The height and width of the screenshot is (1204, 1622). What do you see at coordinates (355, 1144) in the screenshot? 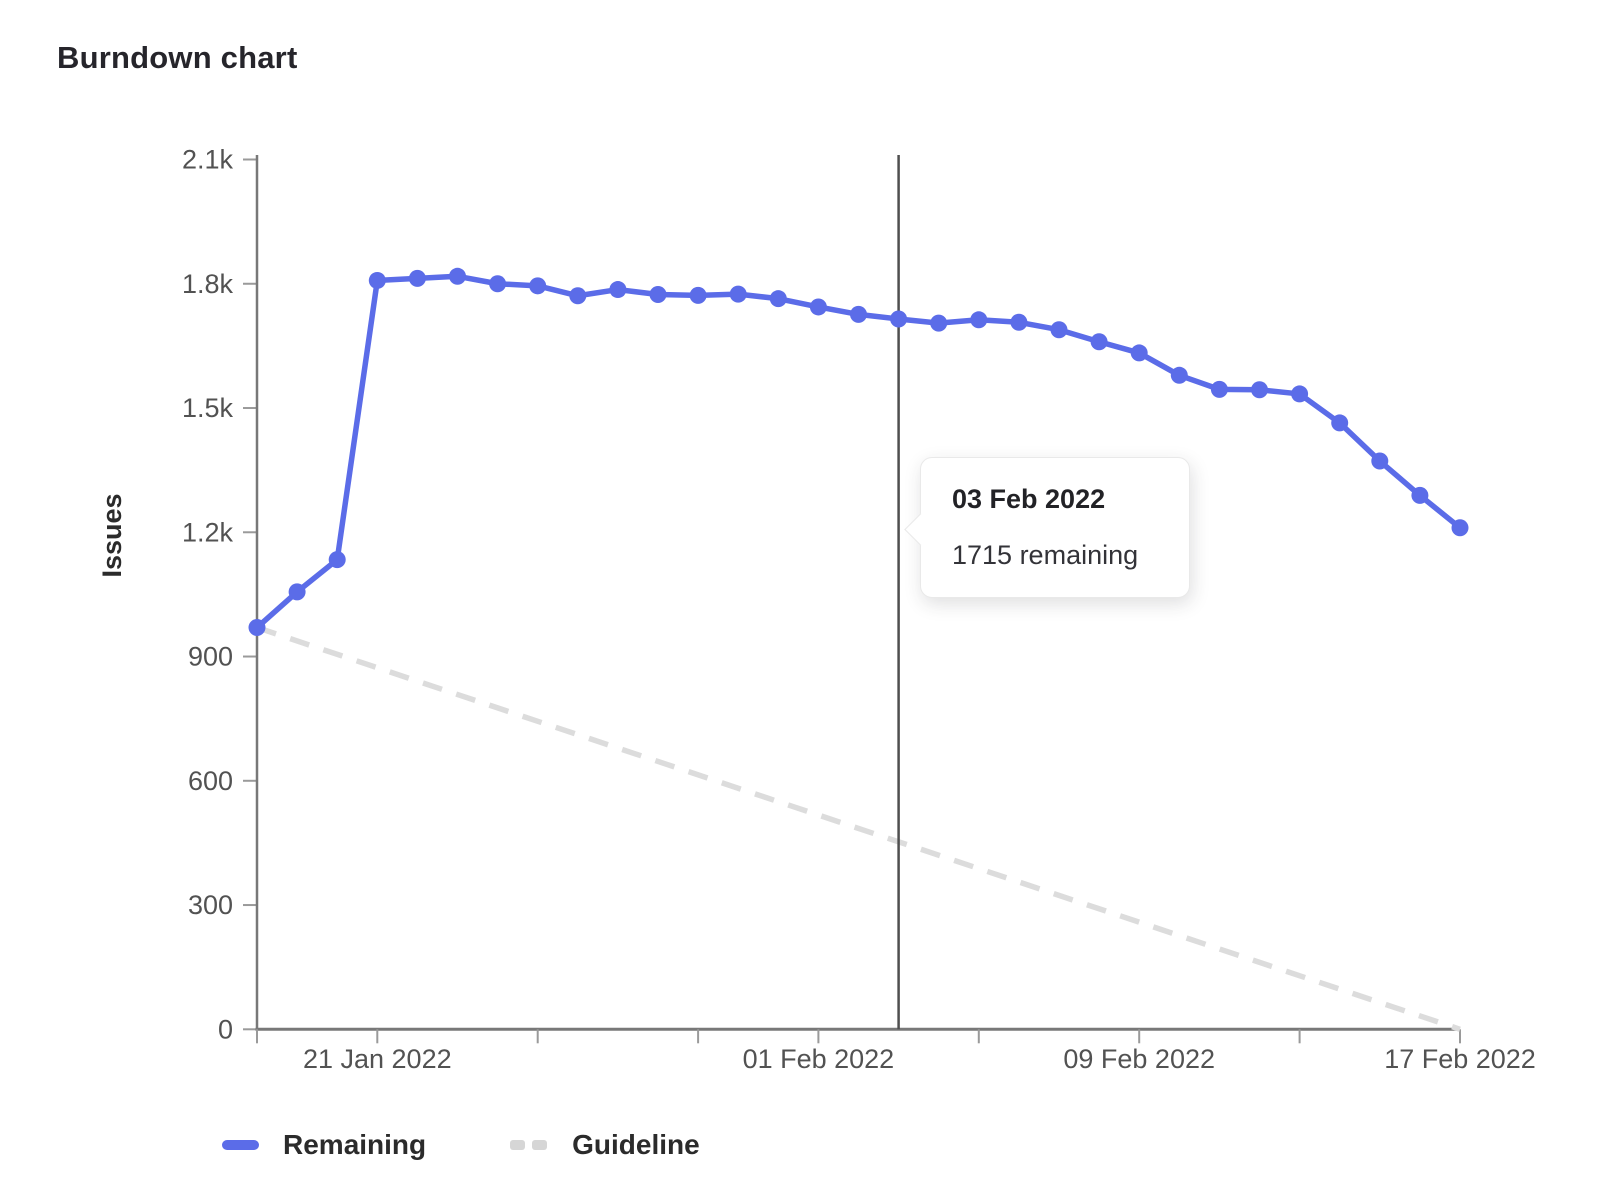
I see `legend-label-remaining: Remaining` at bounding box center [355, 1144].